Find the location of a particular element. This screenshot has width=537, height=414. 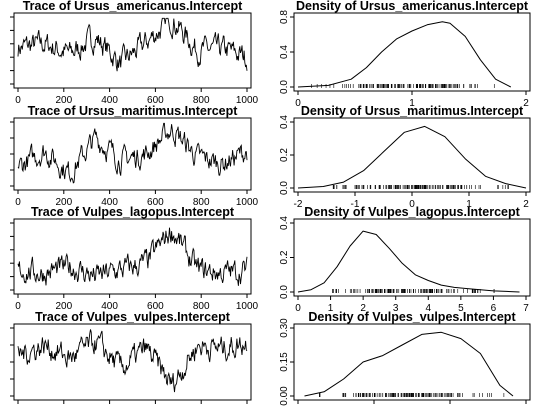

panel-title: Trace of Ursus_americanus.Intercept is located at coordinates (133, 6).